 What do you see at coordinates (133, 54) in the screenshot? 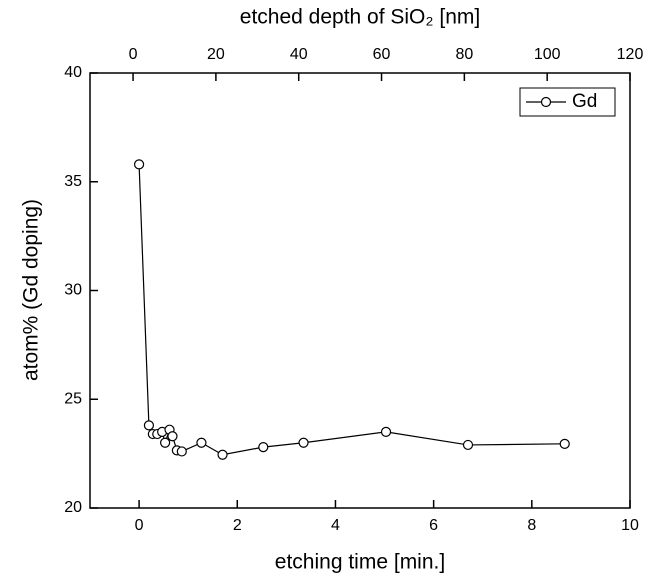
I see `x2-tick-label: 0` at bounding box center [133, 54].